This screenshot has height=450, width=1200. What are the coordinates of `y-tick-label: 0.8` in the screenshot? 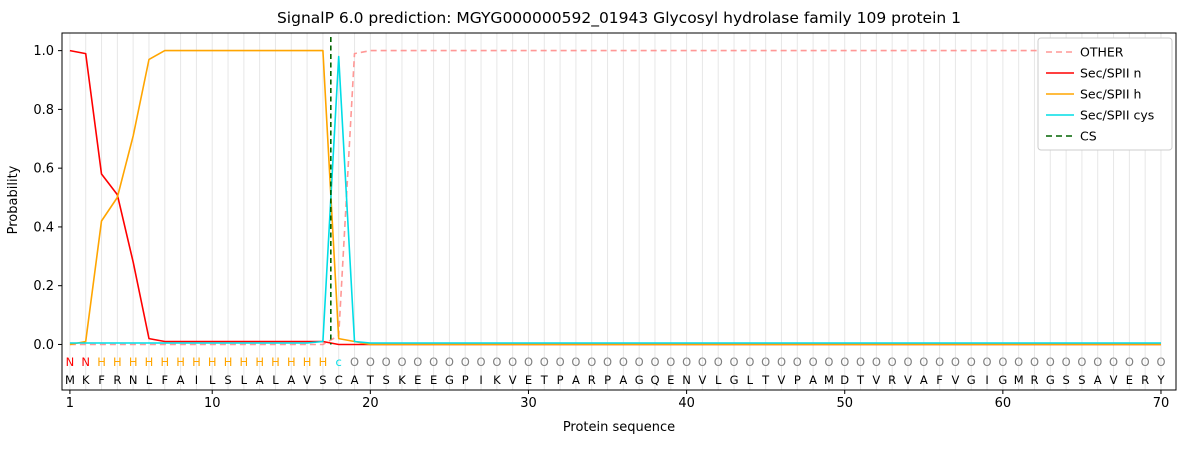 It's located at (43, 110).